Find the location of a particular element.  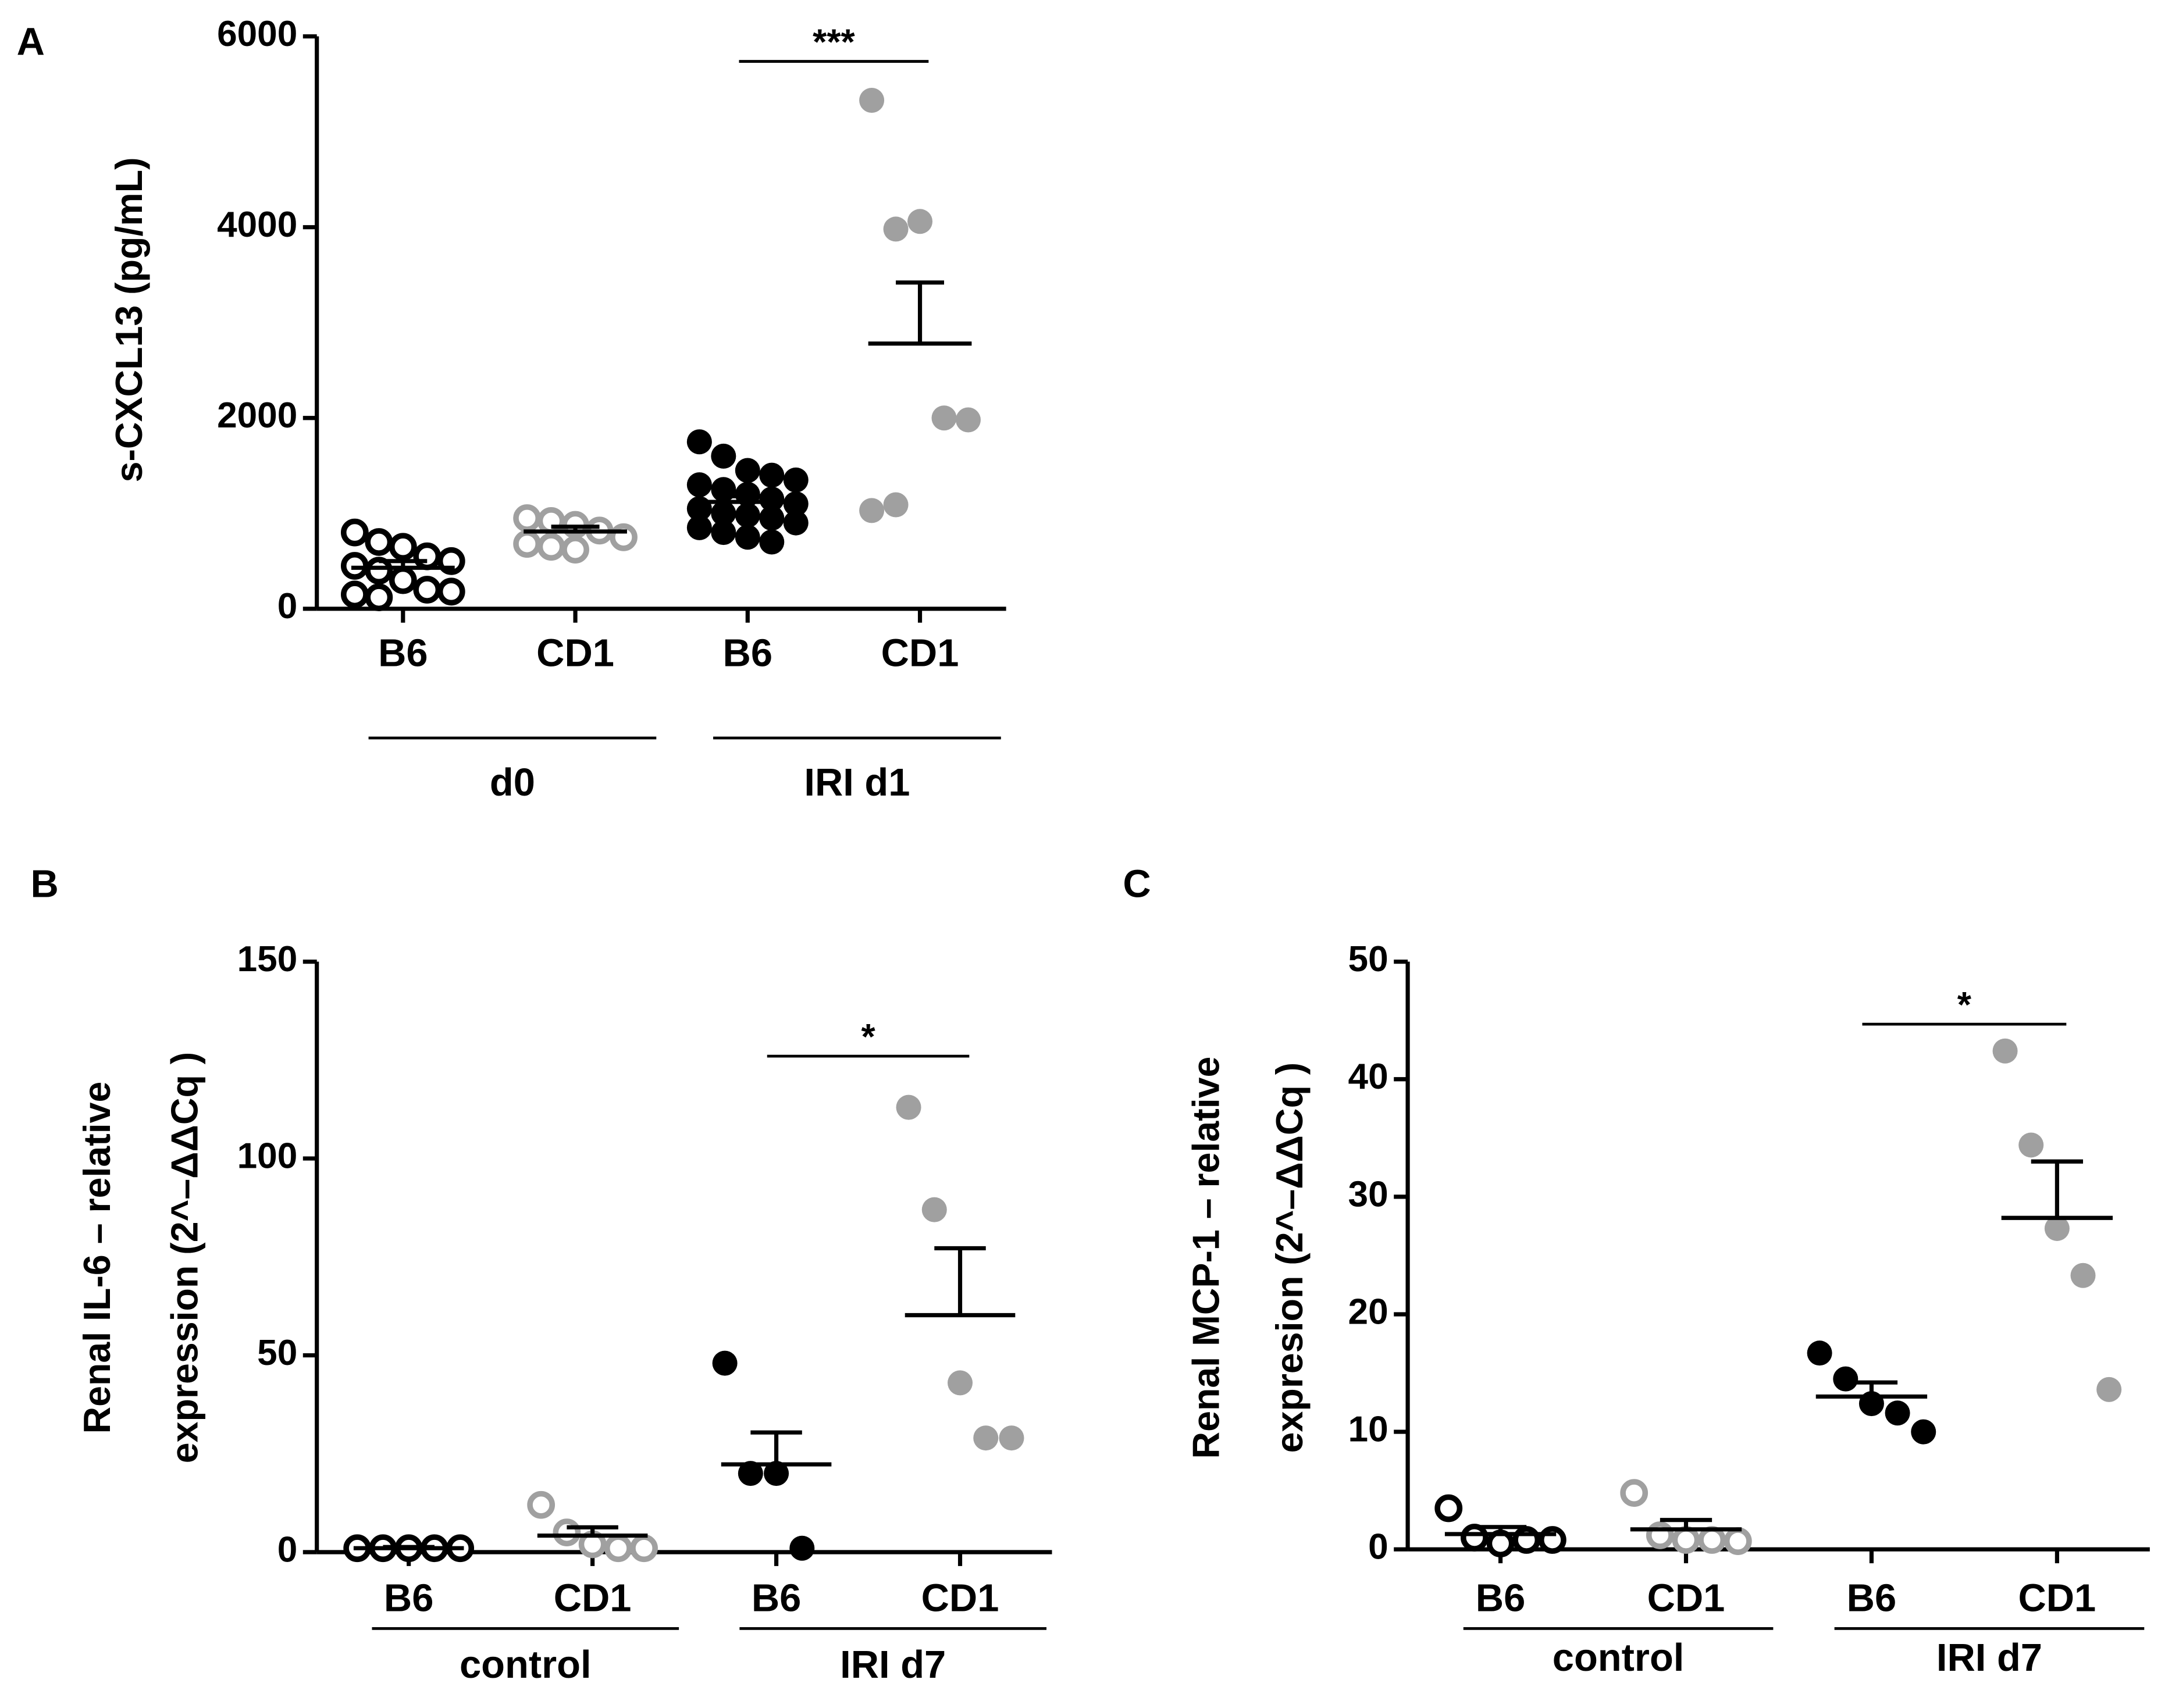

y-tick-label: 40 is located at coordinates (1368, 1077).